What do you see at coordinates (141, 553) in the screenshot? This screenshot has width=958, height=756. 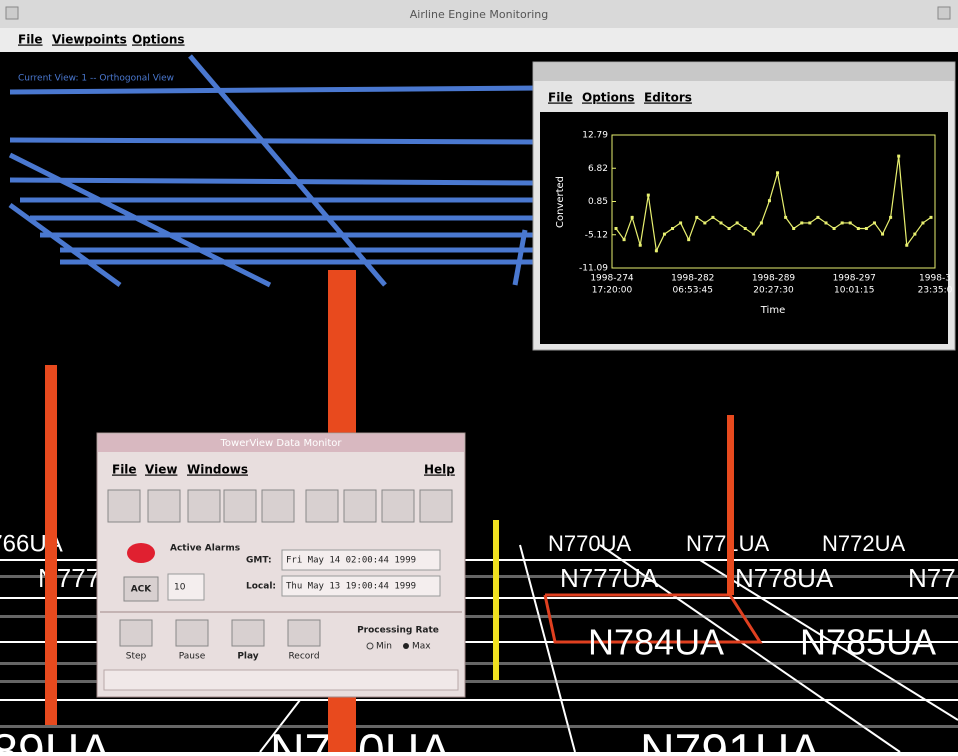 I see `alarm-indicator` at bounding box center [141, 553].